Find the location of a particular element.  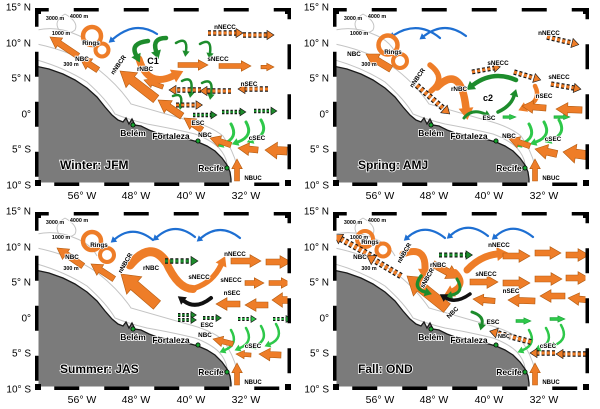

city-dot-belém is located at coordinates (431, 329).